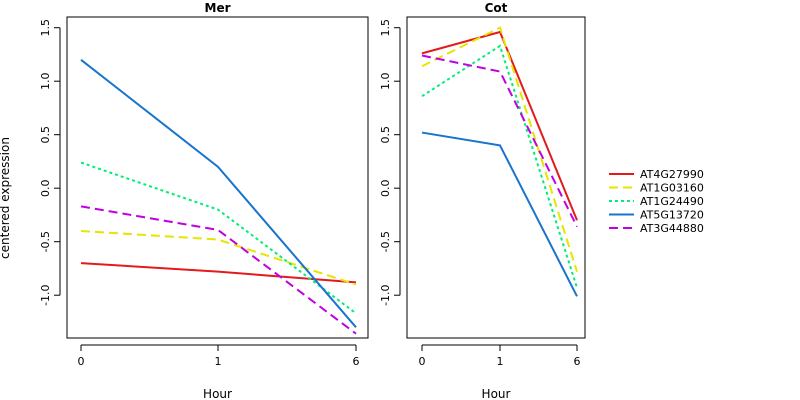 The height and width of the screenshot is (400, 800). I want to click on legend-entry: AT1G03160, so click(672, 188).